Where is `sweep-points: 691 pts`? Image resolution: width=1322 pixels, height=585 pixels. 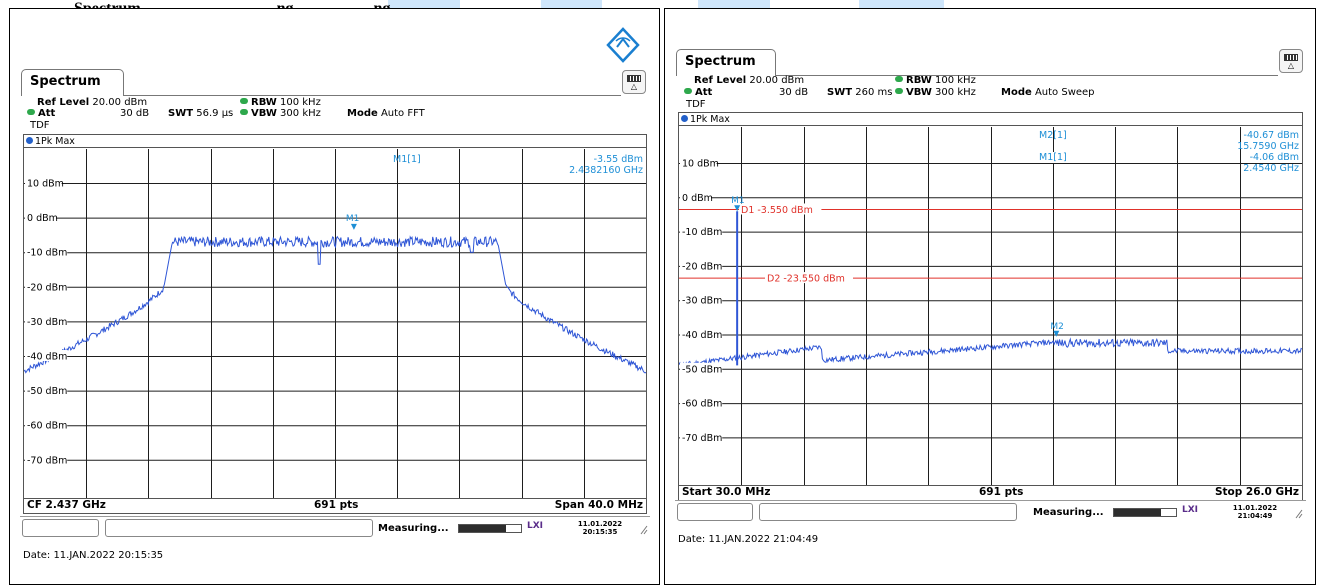
sweep-points: 691 pts is located at coordinates (336, 505).